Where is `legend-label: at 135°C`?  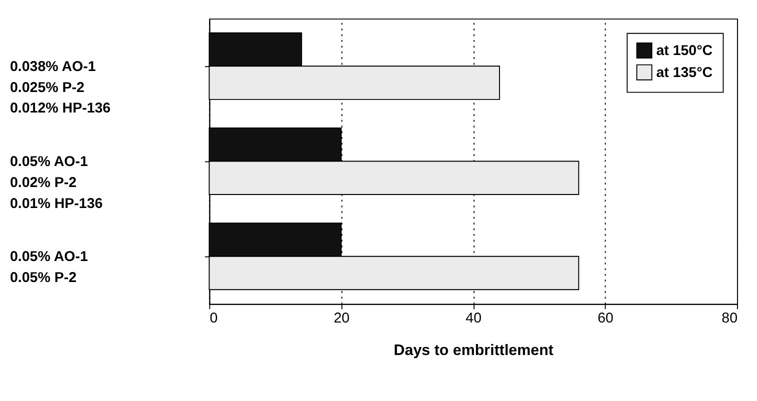 legend-label: at 135°C is located at coordinates (684, 73).